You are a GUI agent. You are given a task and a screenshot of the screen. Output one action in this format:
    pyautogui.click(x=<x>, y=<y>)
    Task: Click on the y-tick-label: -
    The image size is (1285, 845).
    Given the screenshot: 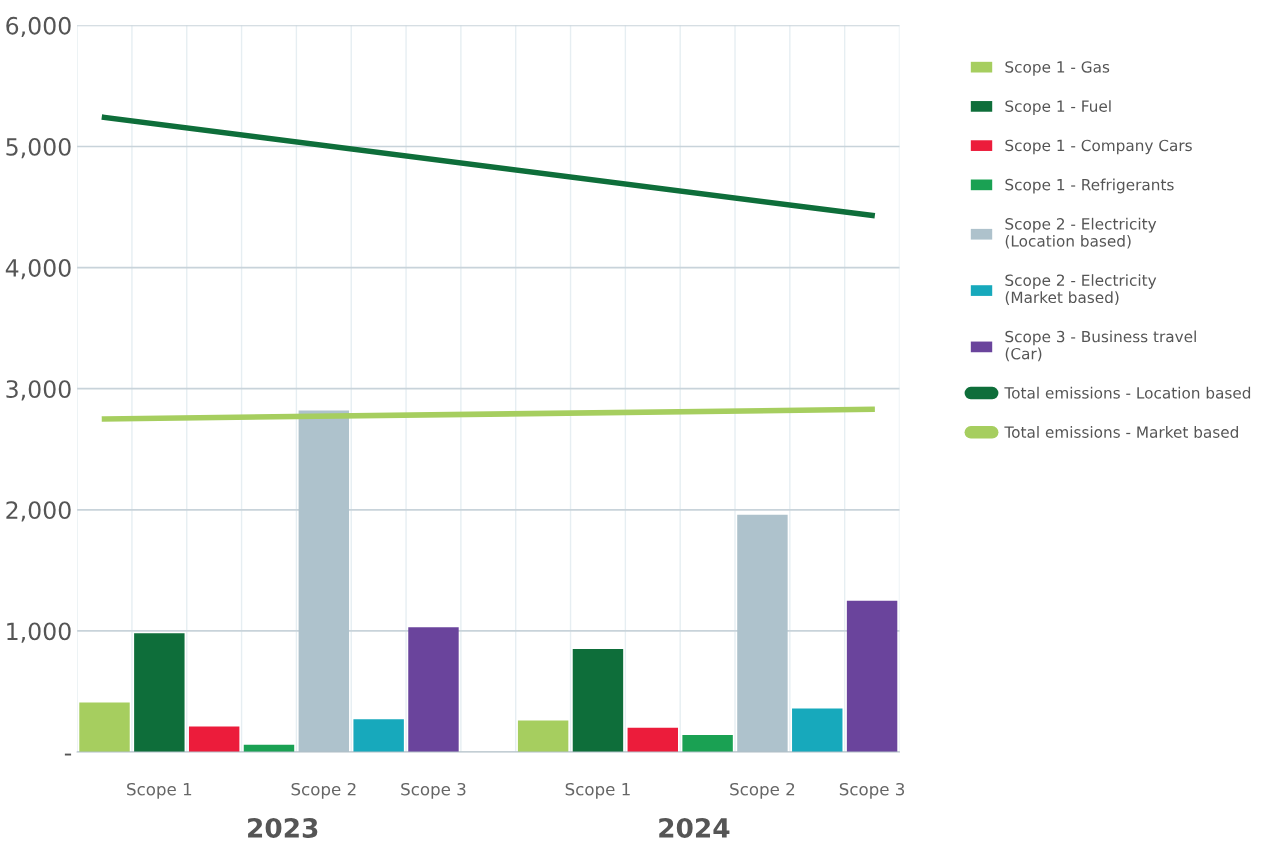 What is the action you would take?
    pyautogui.click(x=68, y=754)
    